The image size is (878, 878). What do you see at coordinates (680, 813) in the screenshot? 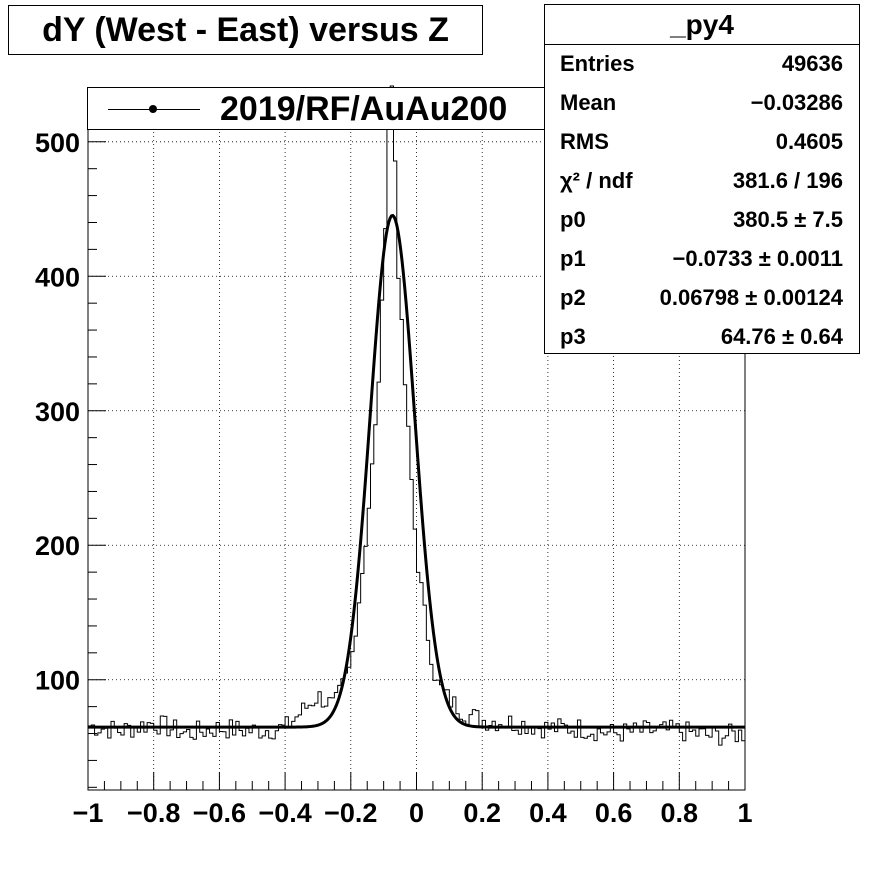
I see `x-tick-label: 0.8` at bounding box center [680, 813].